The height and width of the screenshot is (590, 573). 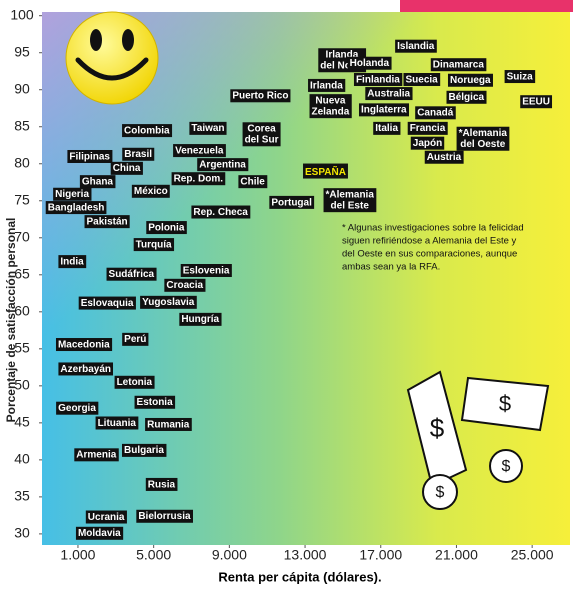 I want to click on annotation: ambas sean ya la RFA., so click(x=391, y=267).